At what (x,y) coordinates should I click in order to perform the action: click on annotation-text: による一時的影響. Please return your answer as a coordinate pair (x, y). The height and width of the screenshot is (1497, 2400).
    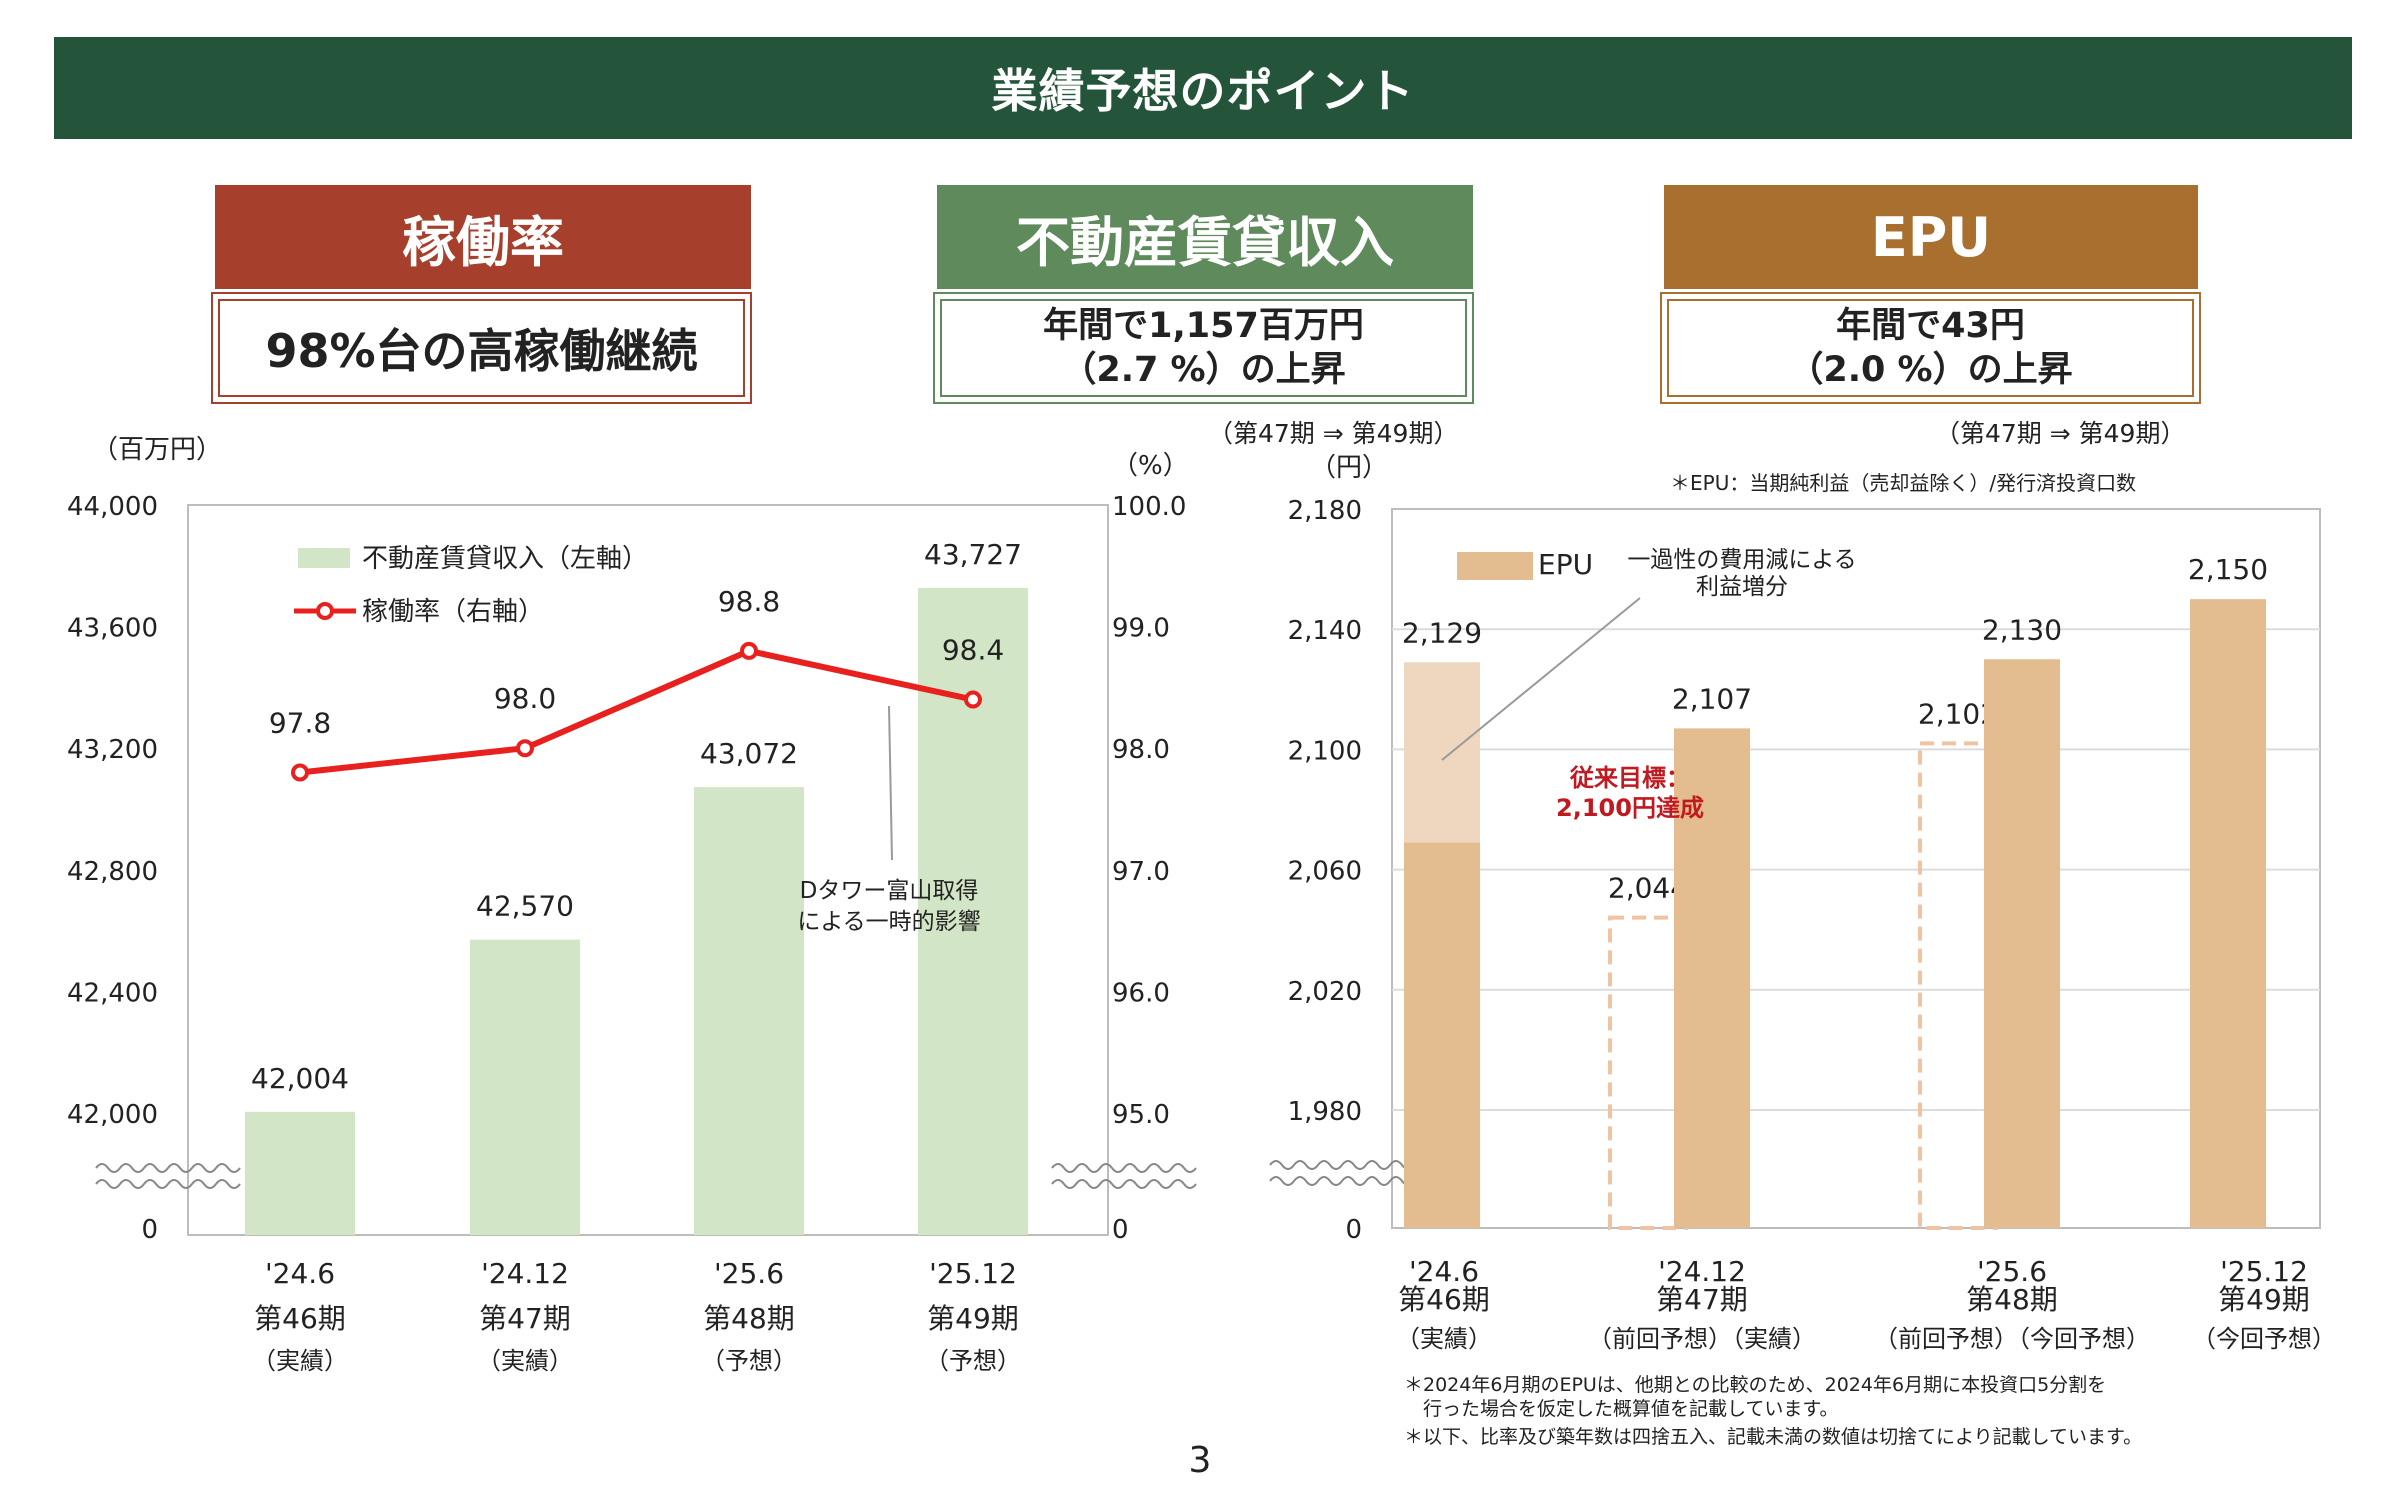
    Looking at the image, I should click on (888, 922).